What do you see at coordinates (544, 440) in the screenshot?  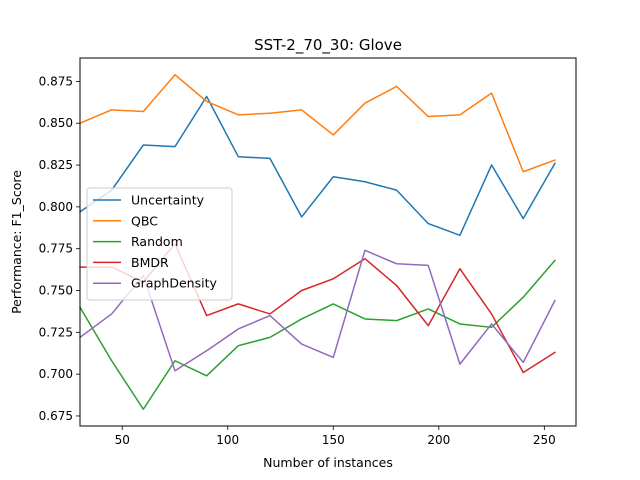 I see `x-tick-label: 250` at bounding box center [544, 440].